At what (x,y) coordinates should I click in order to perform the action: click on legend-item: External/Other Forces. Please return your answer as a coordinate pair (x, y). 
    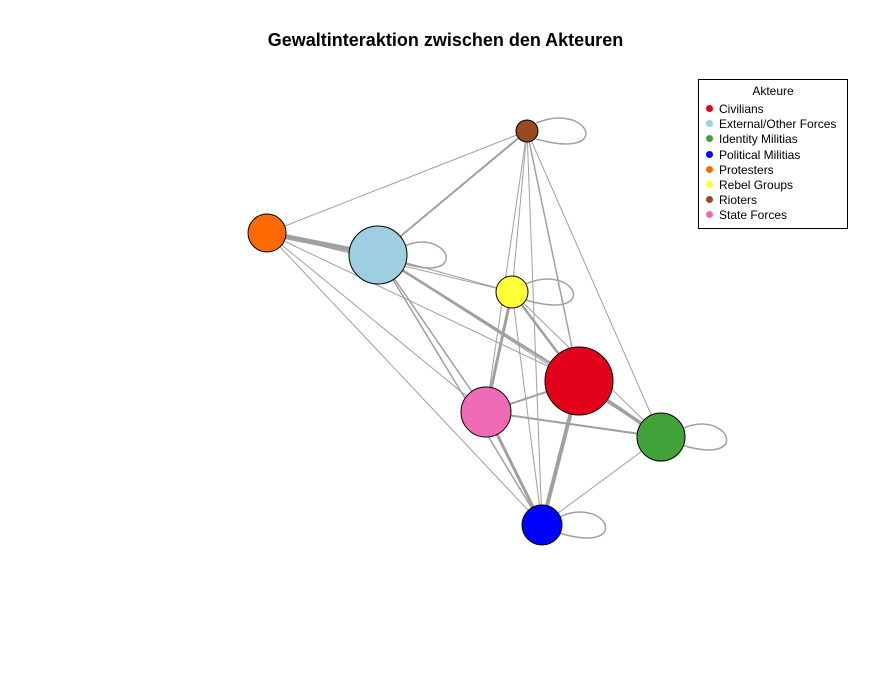
    Looking at the image, I should click on (776, 124).